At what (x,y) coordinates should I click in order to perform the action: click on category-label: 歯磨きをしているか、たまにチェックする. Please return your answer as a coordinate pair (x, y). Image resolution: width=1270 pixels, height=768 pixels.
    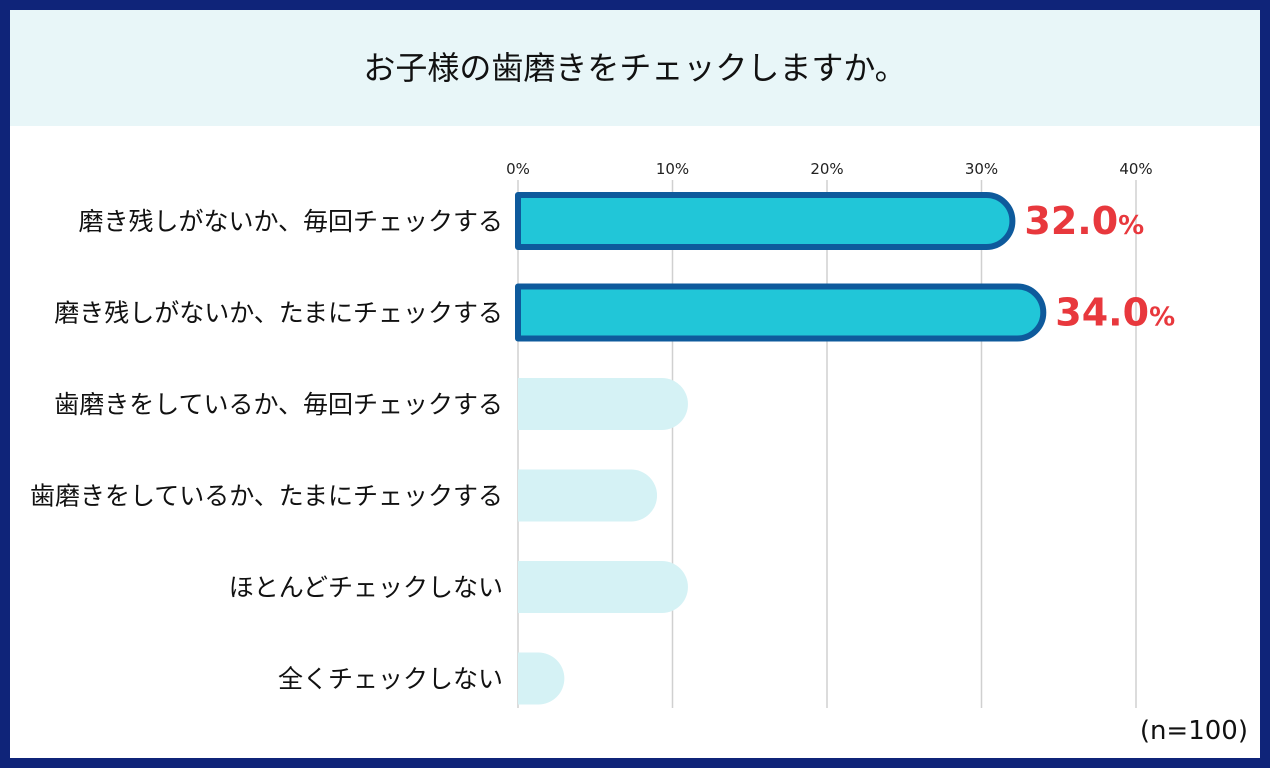
    Looking at the image, I should click on (266, 496).